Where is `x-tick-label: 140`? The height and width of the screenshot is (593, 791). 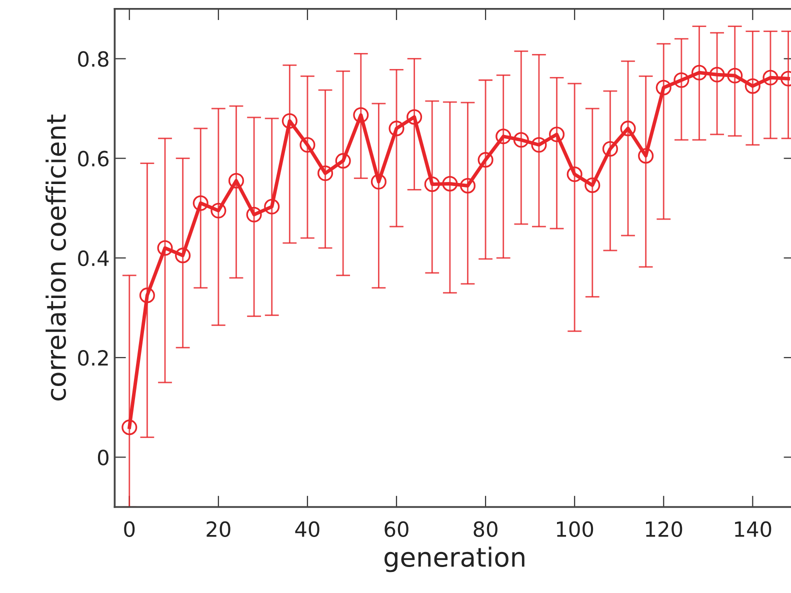 x-tick-label: 140 is located at coordinates (753, 529).